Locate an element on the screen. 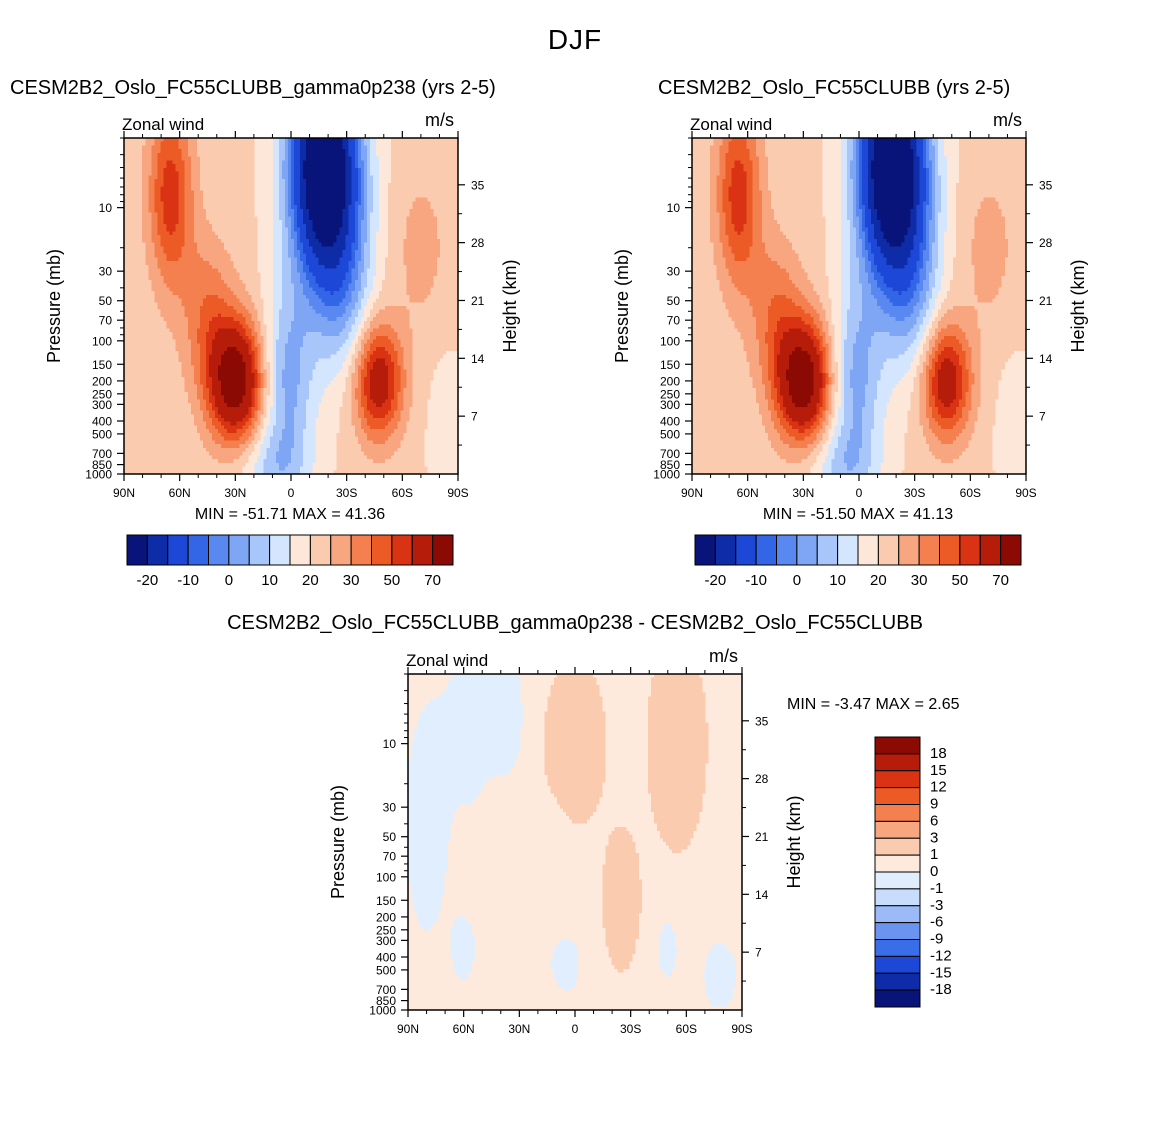 This screenshot has height=1148, width=1150. panel2-htick-label: 35 is located at coordinates (1046, 185).